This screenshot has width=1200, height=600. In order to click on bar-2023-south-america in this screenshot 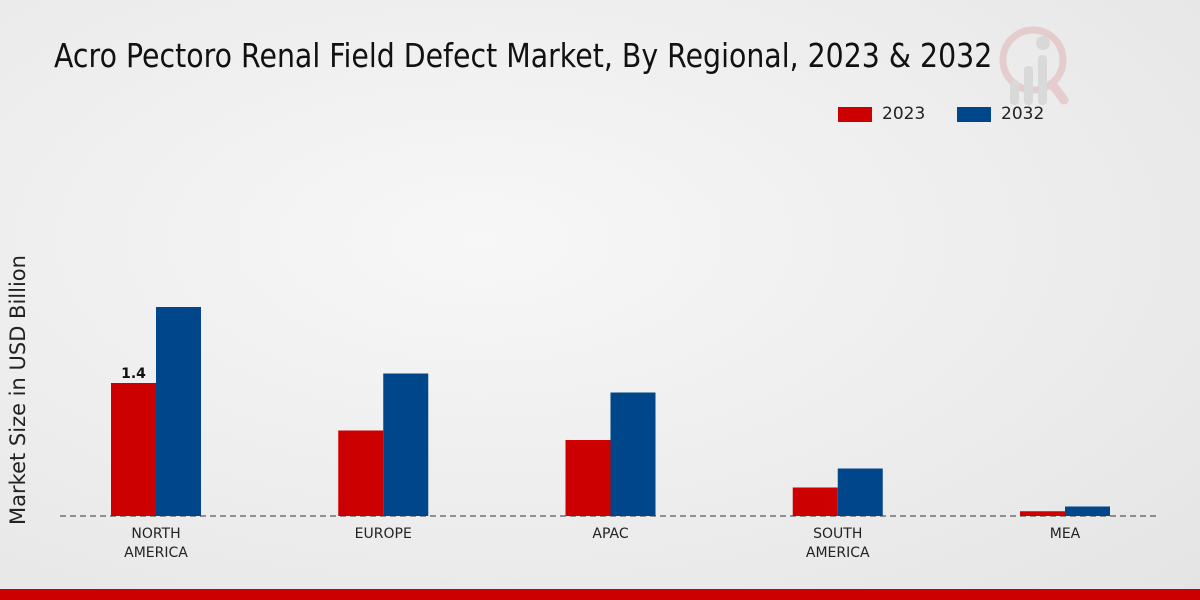, I will do `click(815, 501)`.